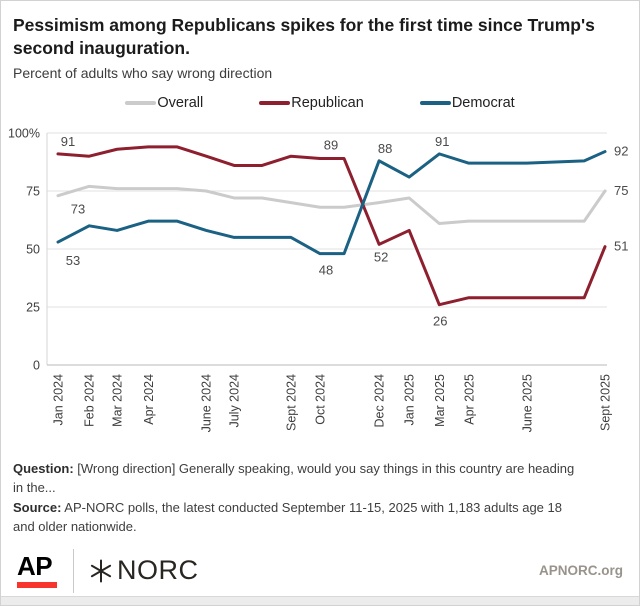 The image size is (640, 606). I want to click on value-label: 75, so click(621, 190).